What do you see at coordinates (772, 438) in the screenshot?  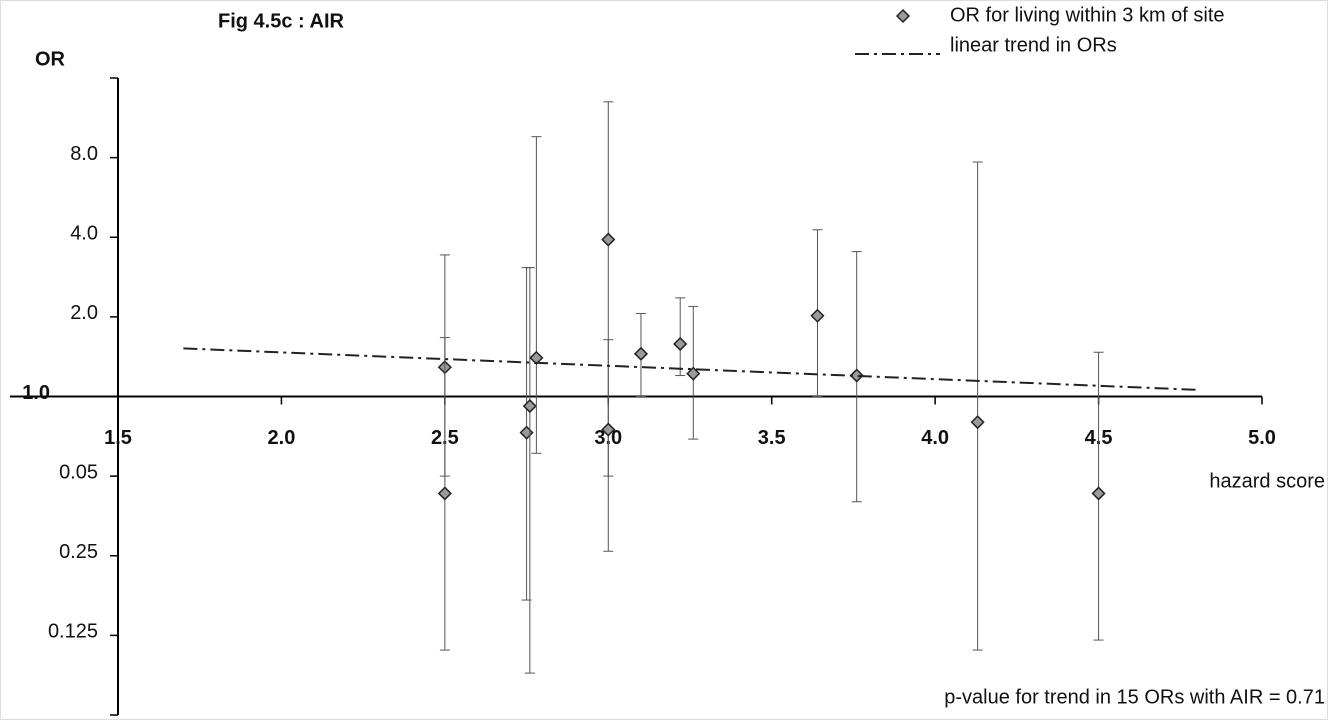 I see `x-tick-label: 3.5` at bounding box center [772, 438].